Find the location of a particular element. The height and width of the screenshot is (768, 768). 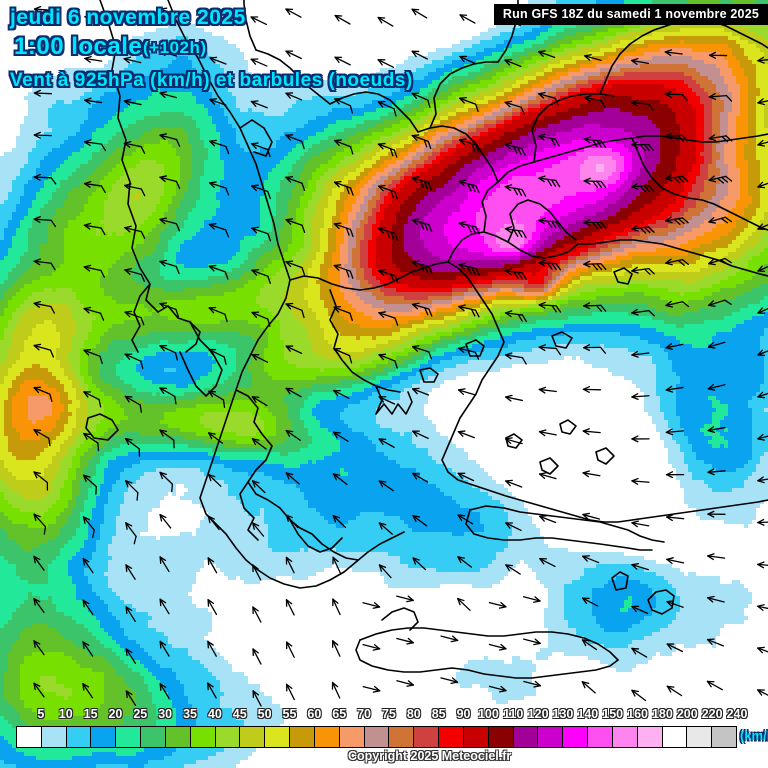

legend-tick-label: 25 is located at coordinates (140, 714).